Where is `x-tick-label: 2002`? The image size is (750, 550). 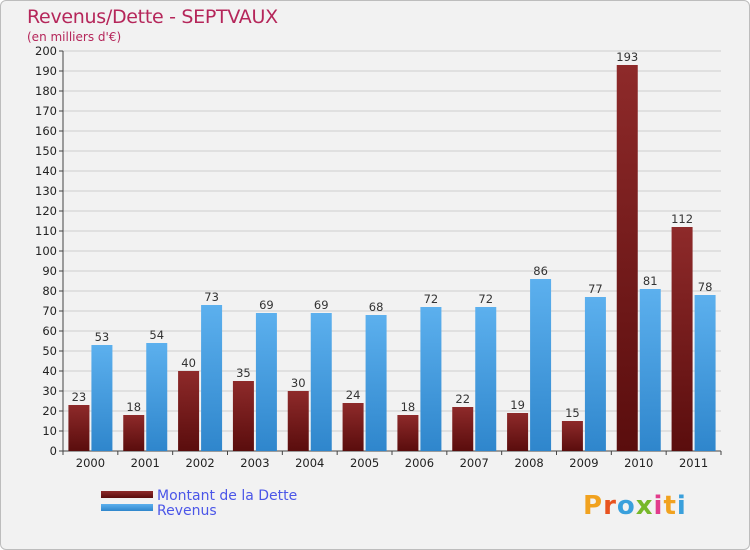 x-tick-label: 2002 is located at coordinates (199, 463).